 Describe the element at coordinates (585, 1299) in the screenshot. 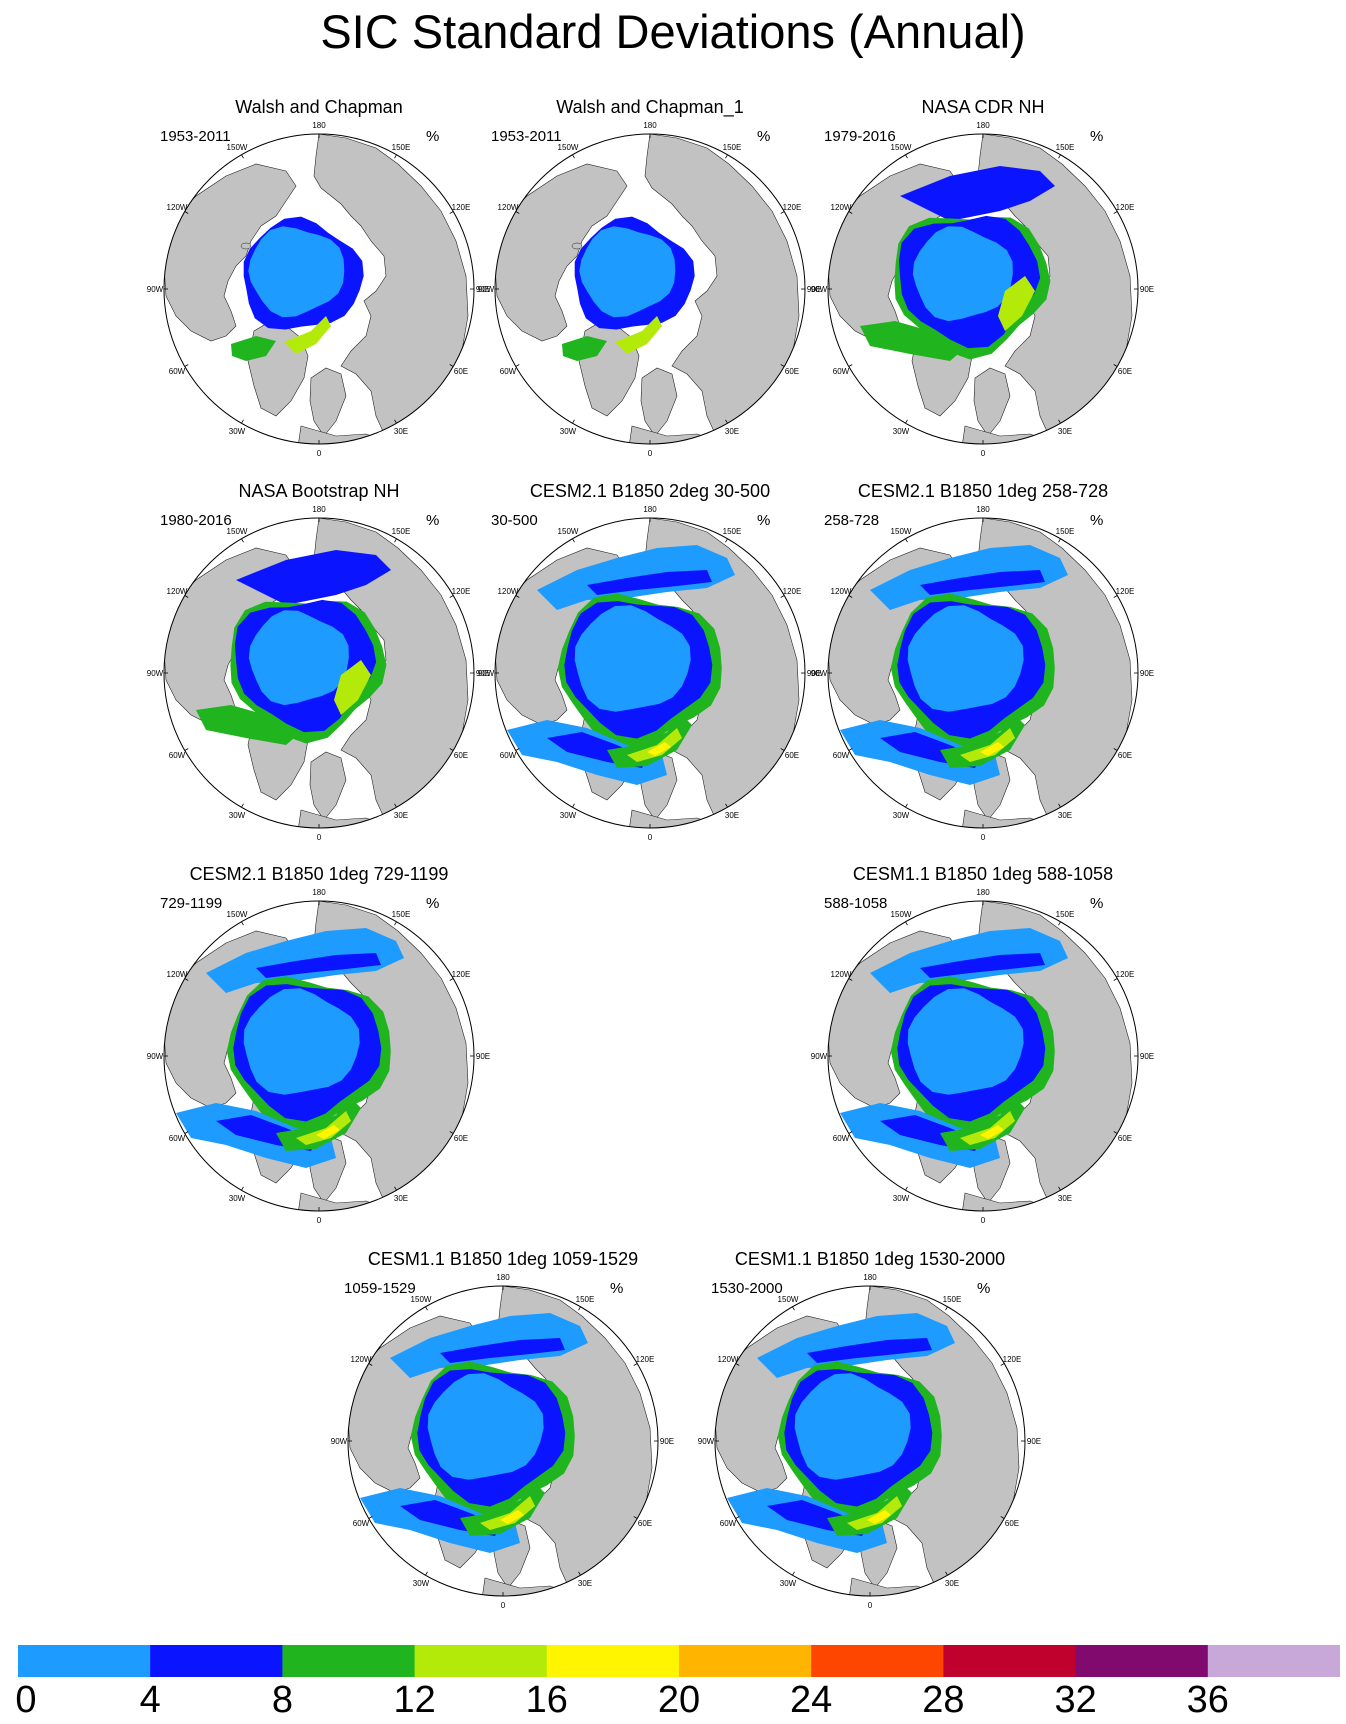

I see `longitude-label: 150E` at that location.